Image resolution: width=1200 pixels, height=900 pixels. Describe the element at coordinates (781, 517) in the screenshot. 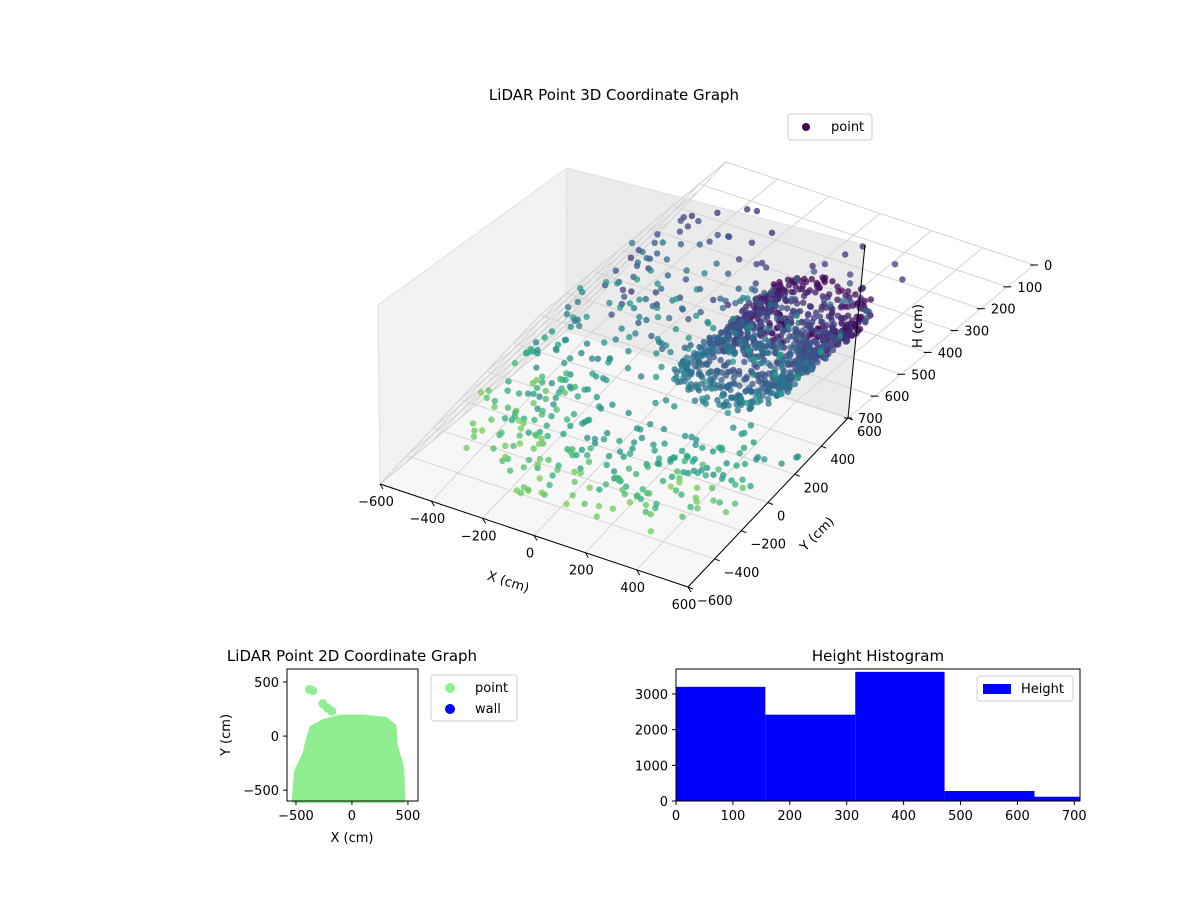

I see `y-tick-label: 0` at that location.